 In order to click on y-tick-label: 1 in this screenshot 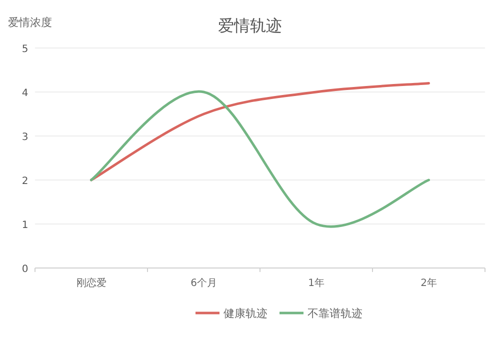, I will do `click(25, 225)`.